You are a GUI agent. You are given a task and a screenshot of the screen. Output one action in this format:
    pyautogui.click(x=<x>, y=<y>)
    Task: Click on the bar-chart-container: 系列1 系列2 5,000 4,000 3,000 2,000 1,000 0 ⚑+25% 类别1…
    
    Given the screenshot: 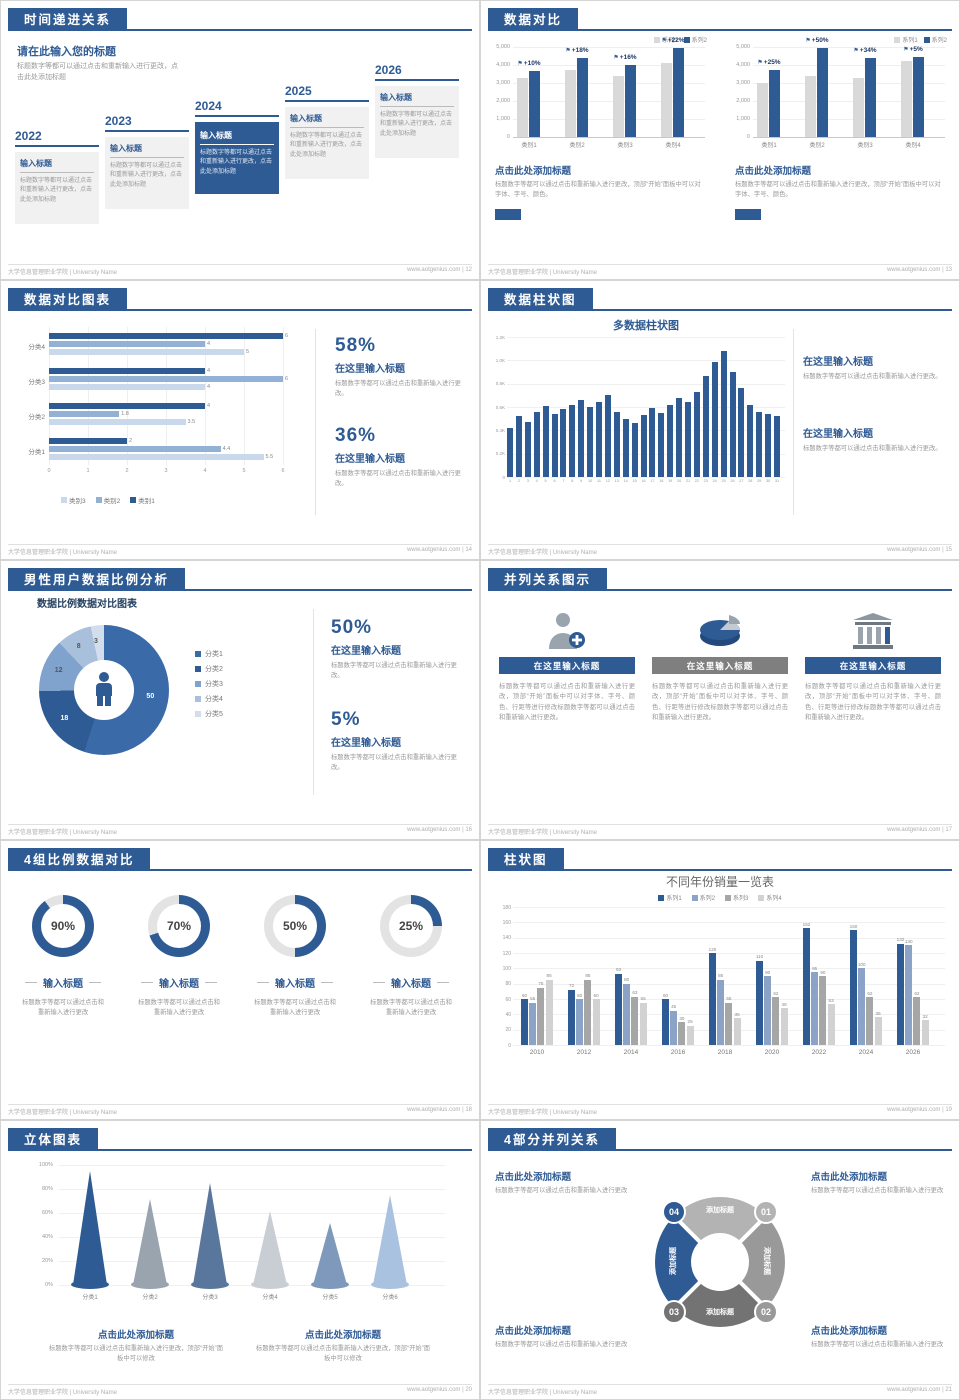 What is the action you would take?
    pyautogui.click(x=840, y=98)
    